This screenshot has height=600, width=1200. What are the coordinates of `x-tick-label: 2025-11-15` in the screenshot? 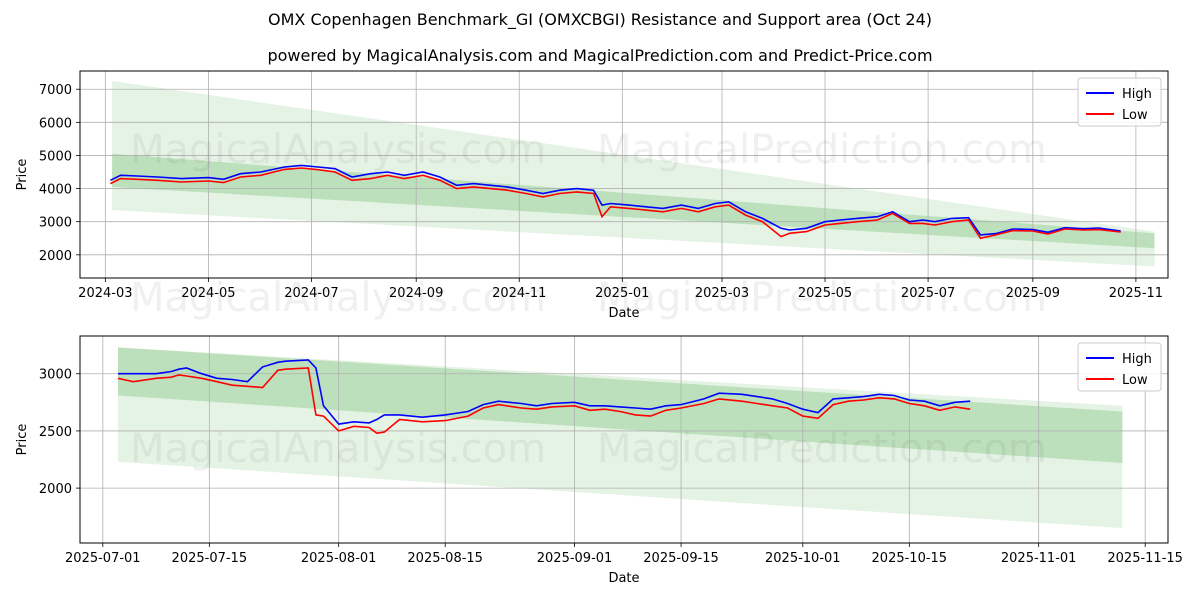 It's located at (1145, 558).